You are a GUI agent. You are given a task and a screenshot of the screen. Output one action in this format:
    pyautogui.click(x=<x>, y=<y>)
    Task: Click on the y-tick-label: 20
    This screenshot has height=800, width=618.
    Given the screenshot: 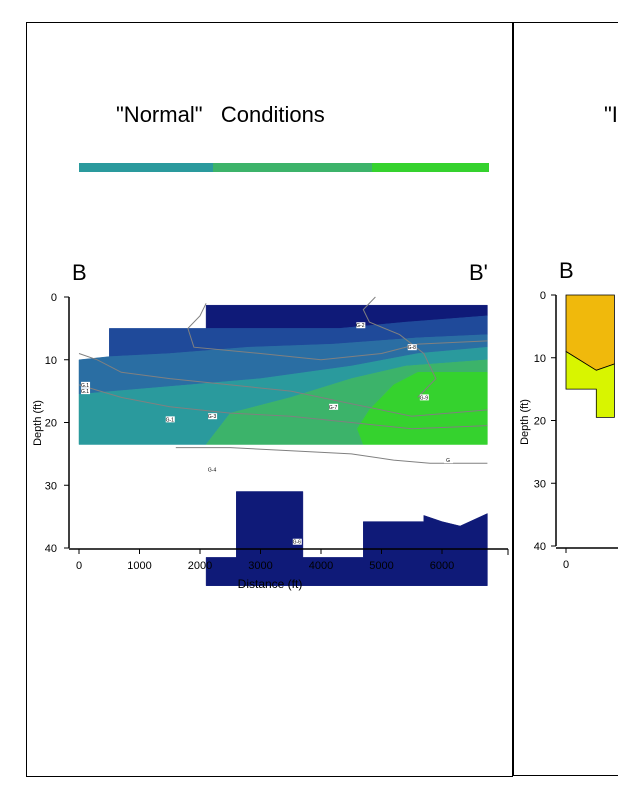 What is the action you would take?
    pyautogui.click(x=51, y=424)
    